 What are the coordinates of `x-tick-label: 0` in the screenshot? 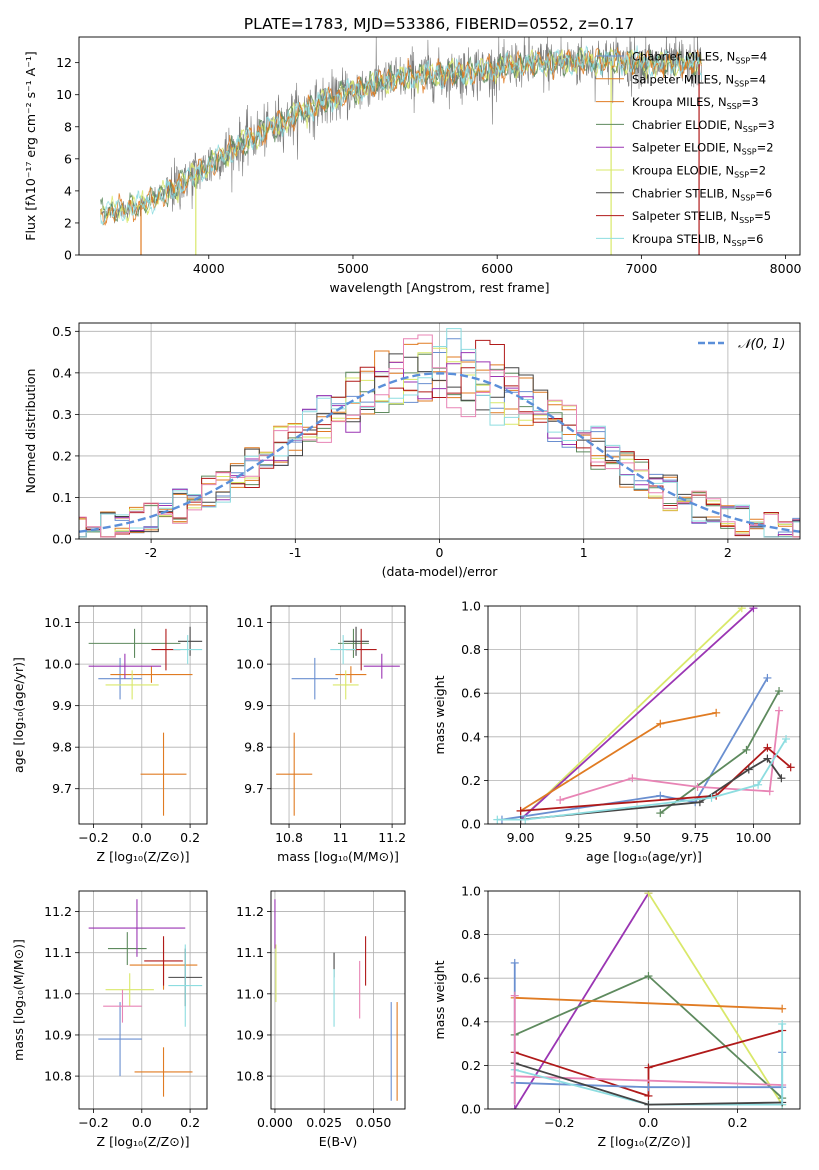 It's located at (440, 552).